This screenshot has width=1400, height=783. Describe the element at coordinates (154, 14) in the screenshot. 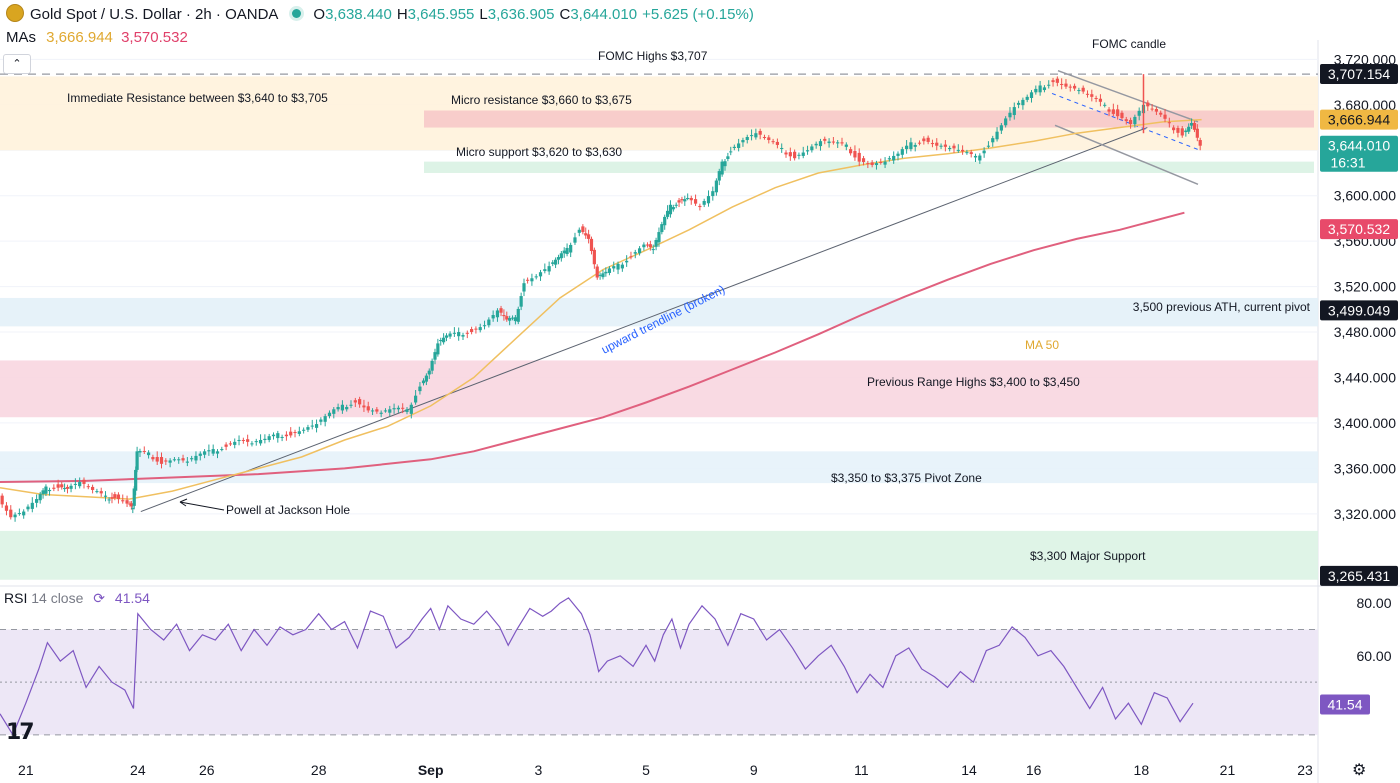

I see `symbol-title: Gold Spot / U.S. Dollar · 2h · OANDA` at that location.